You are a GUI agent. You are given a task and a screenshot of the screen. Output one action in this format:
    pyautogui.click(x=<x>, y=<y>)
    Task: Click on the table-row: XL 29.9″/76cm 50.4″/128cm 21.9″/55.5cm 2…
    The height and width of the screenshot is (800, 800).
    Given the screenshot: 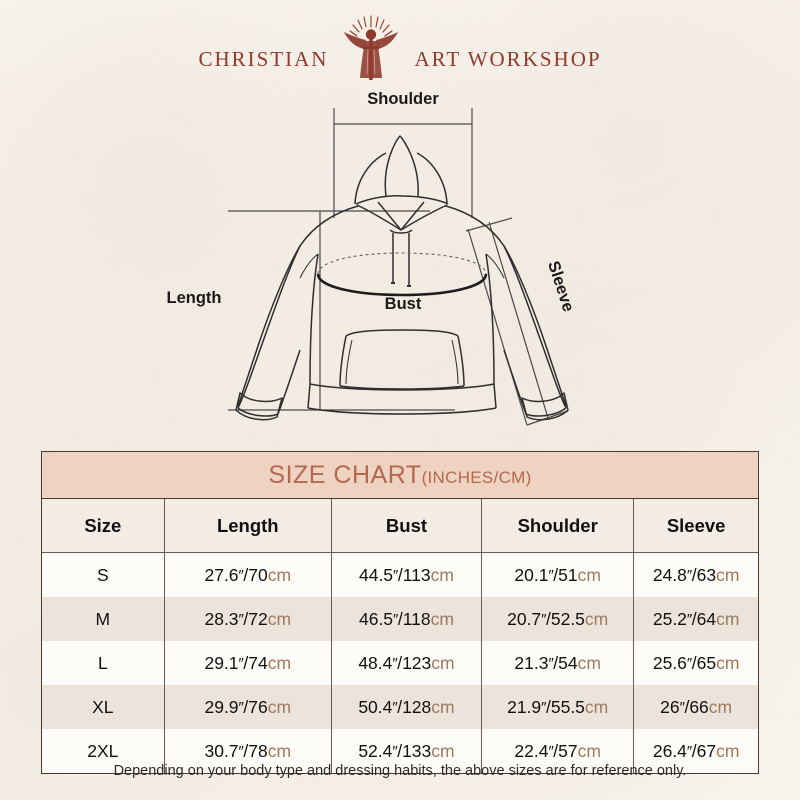 What is the action you would take?
    pyautogui.click(x=400, y=707)
    